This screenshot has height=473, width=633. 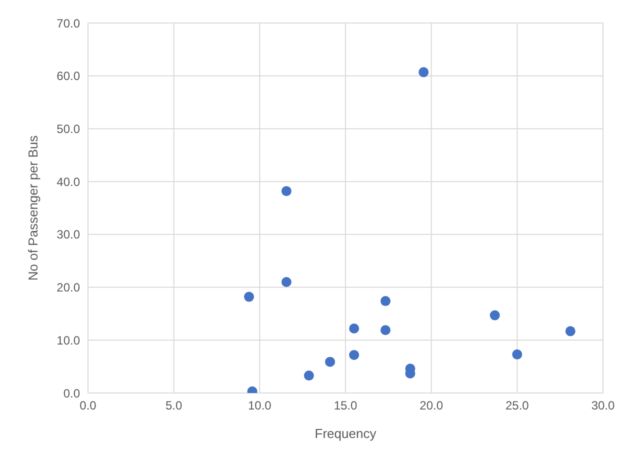 I want to click on x-tick-label: 5.0, so click(x=173, y=405).